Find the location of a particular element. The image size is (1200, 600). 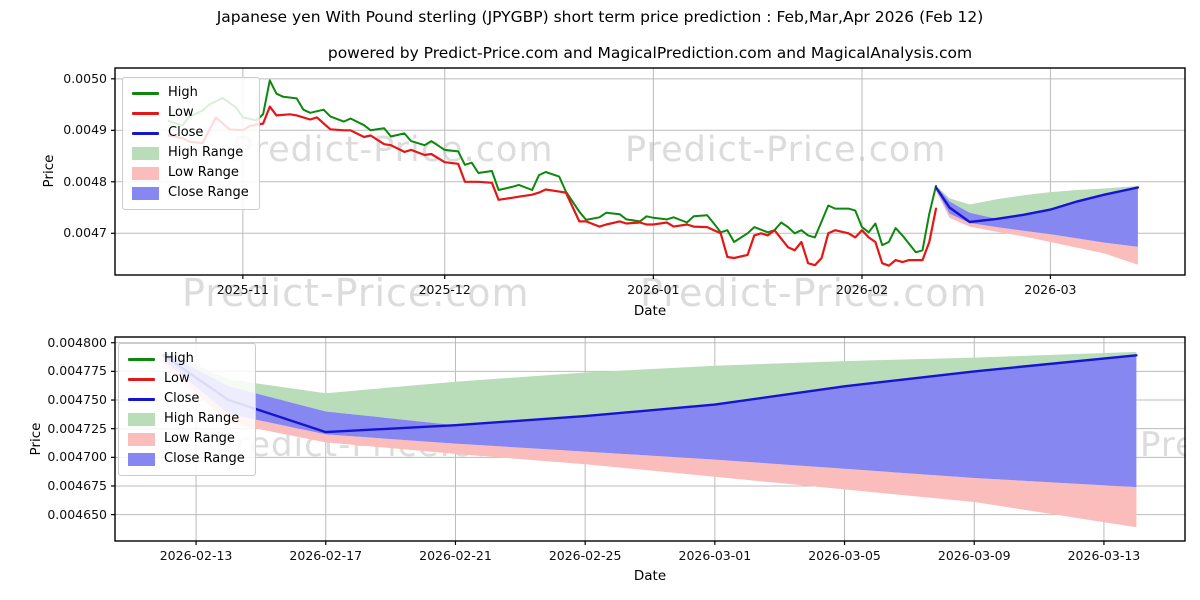

bottom-high-range-band is located at coordinates (650, 388).